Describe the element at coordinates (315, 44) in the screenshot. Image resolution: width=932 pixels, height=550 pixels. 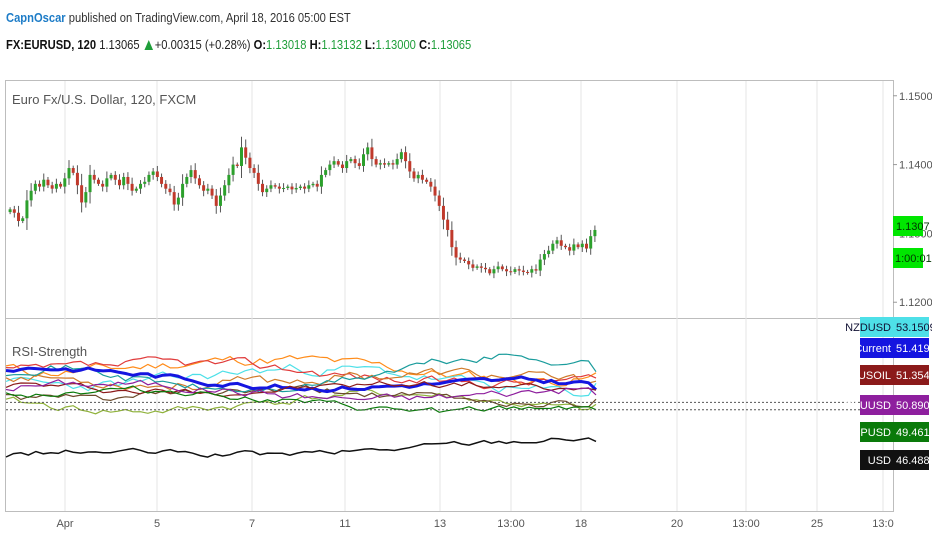
I see `high-label: H:` at that location.